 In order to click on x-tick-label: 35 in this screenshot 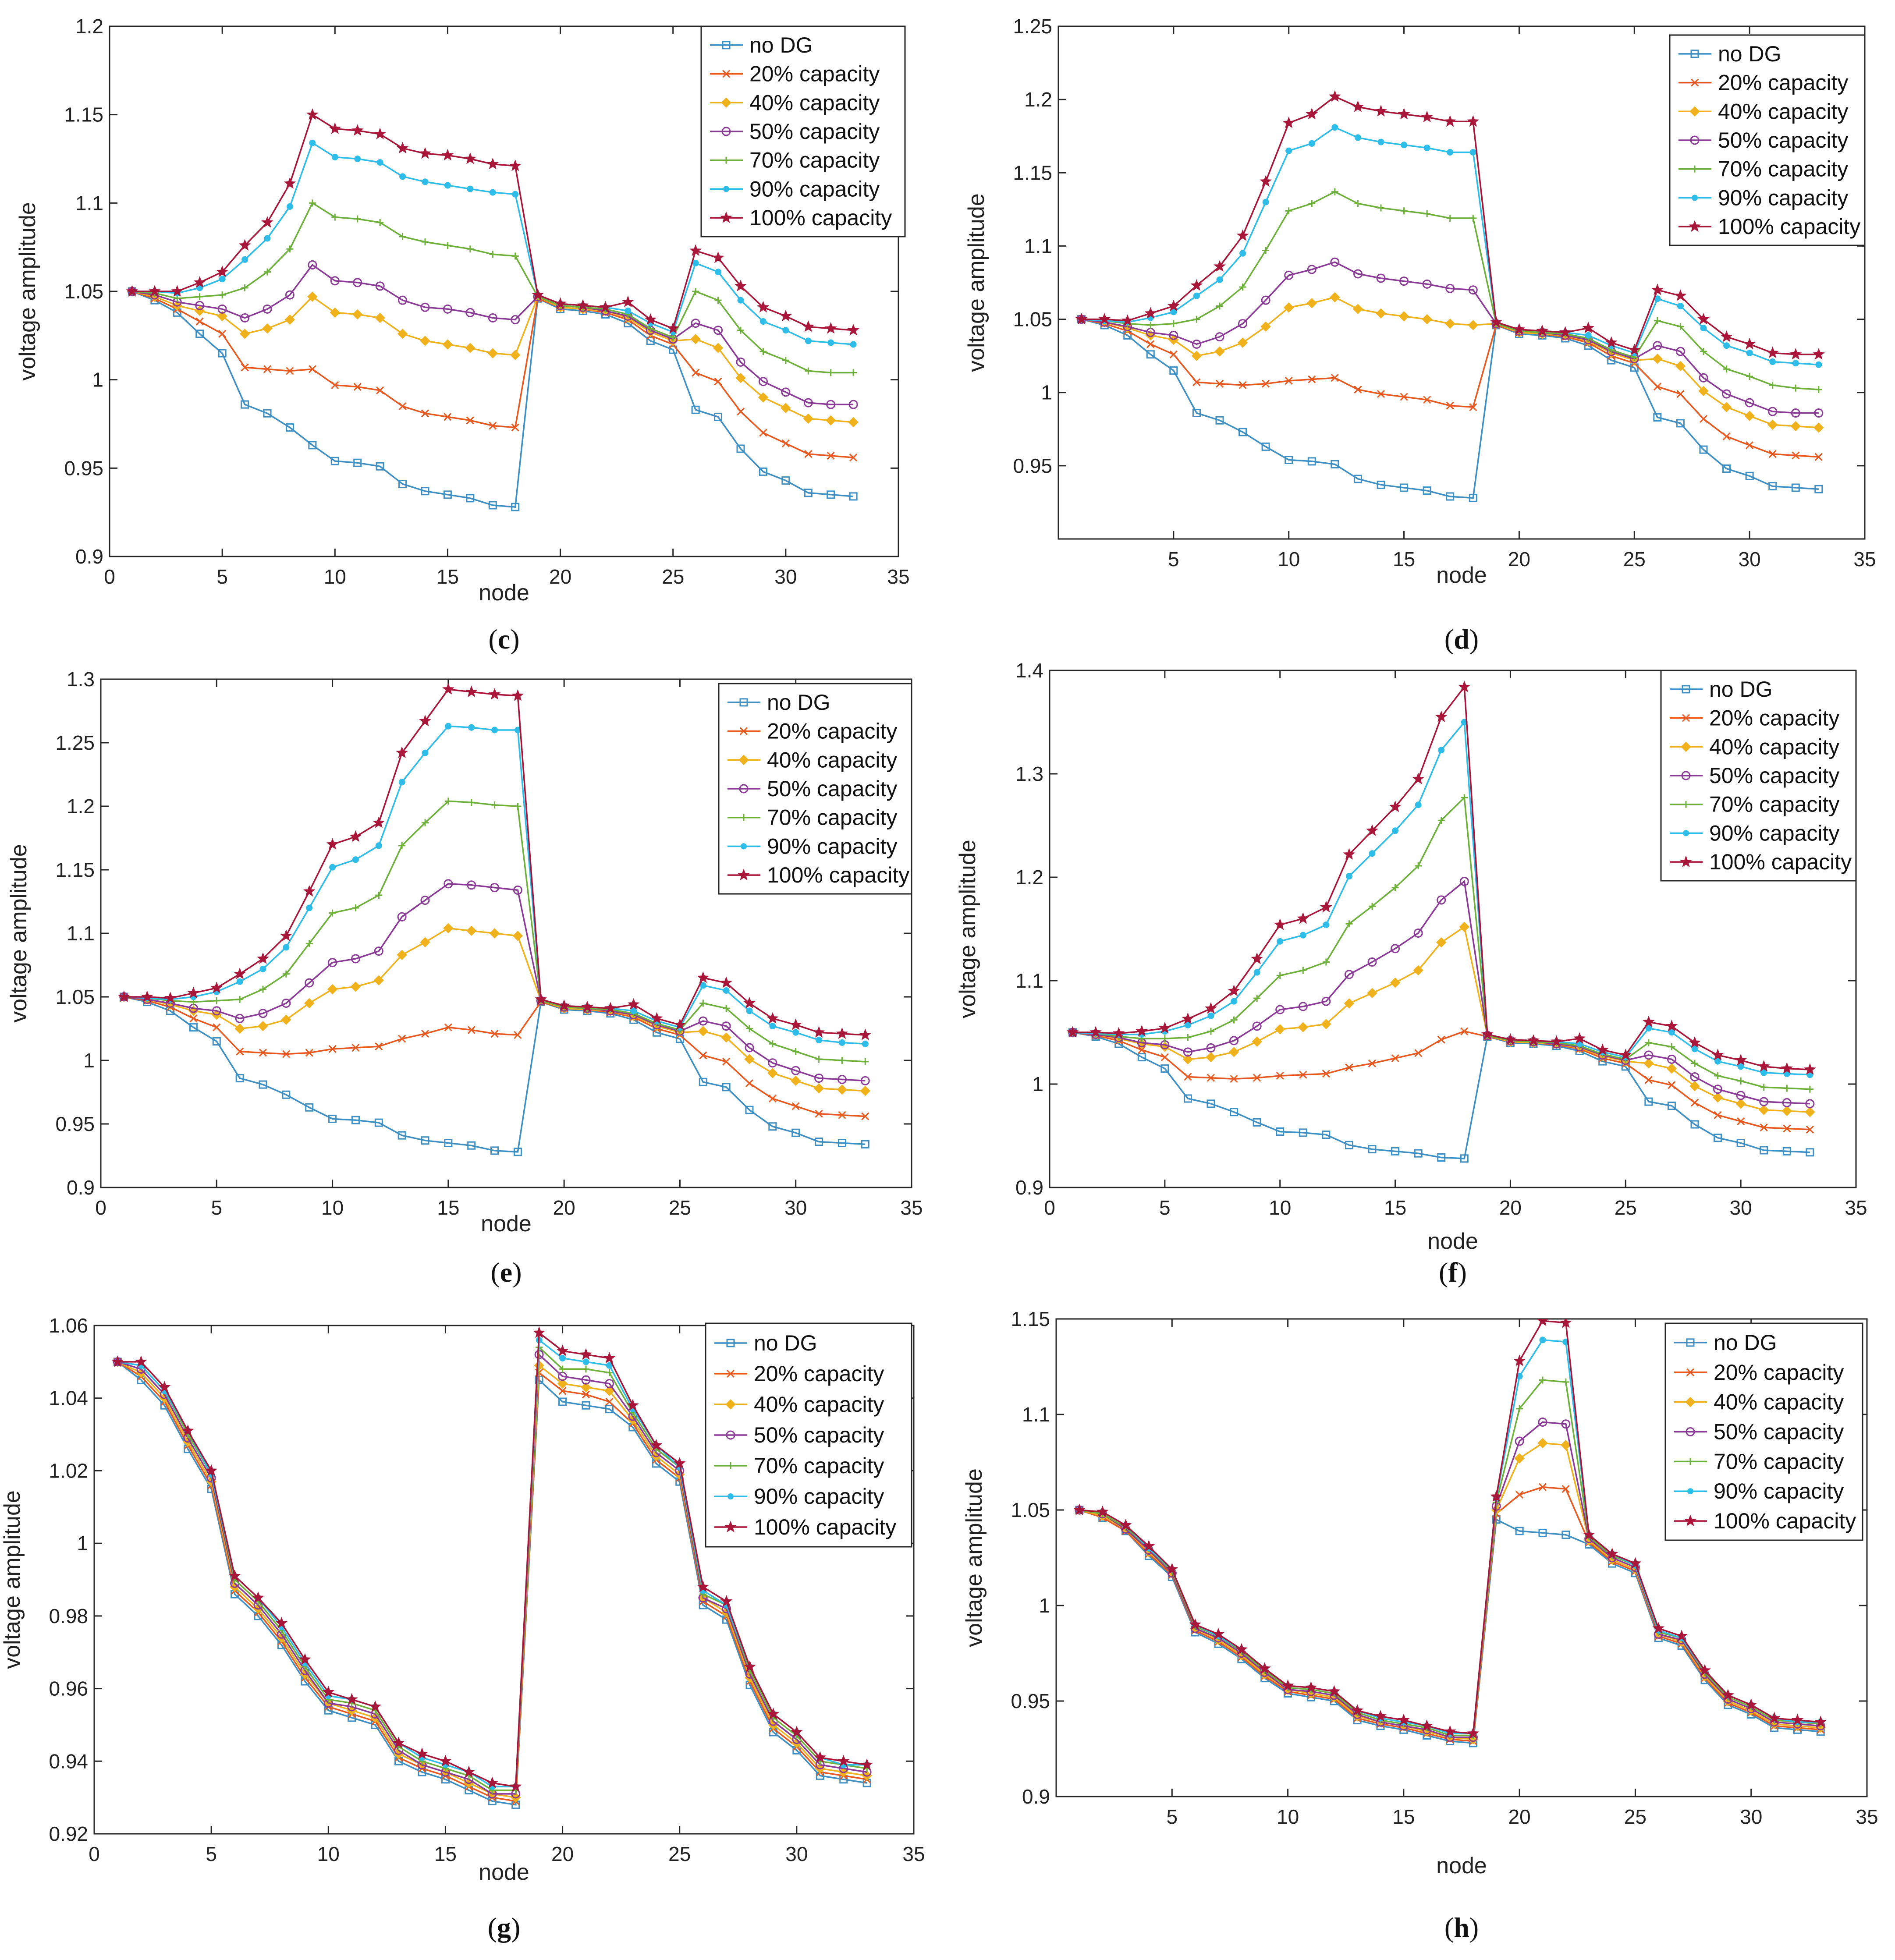, I will do `click(913, 1854)`.